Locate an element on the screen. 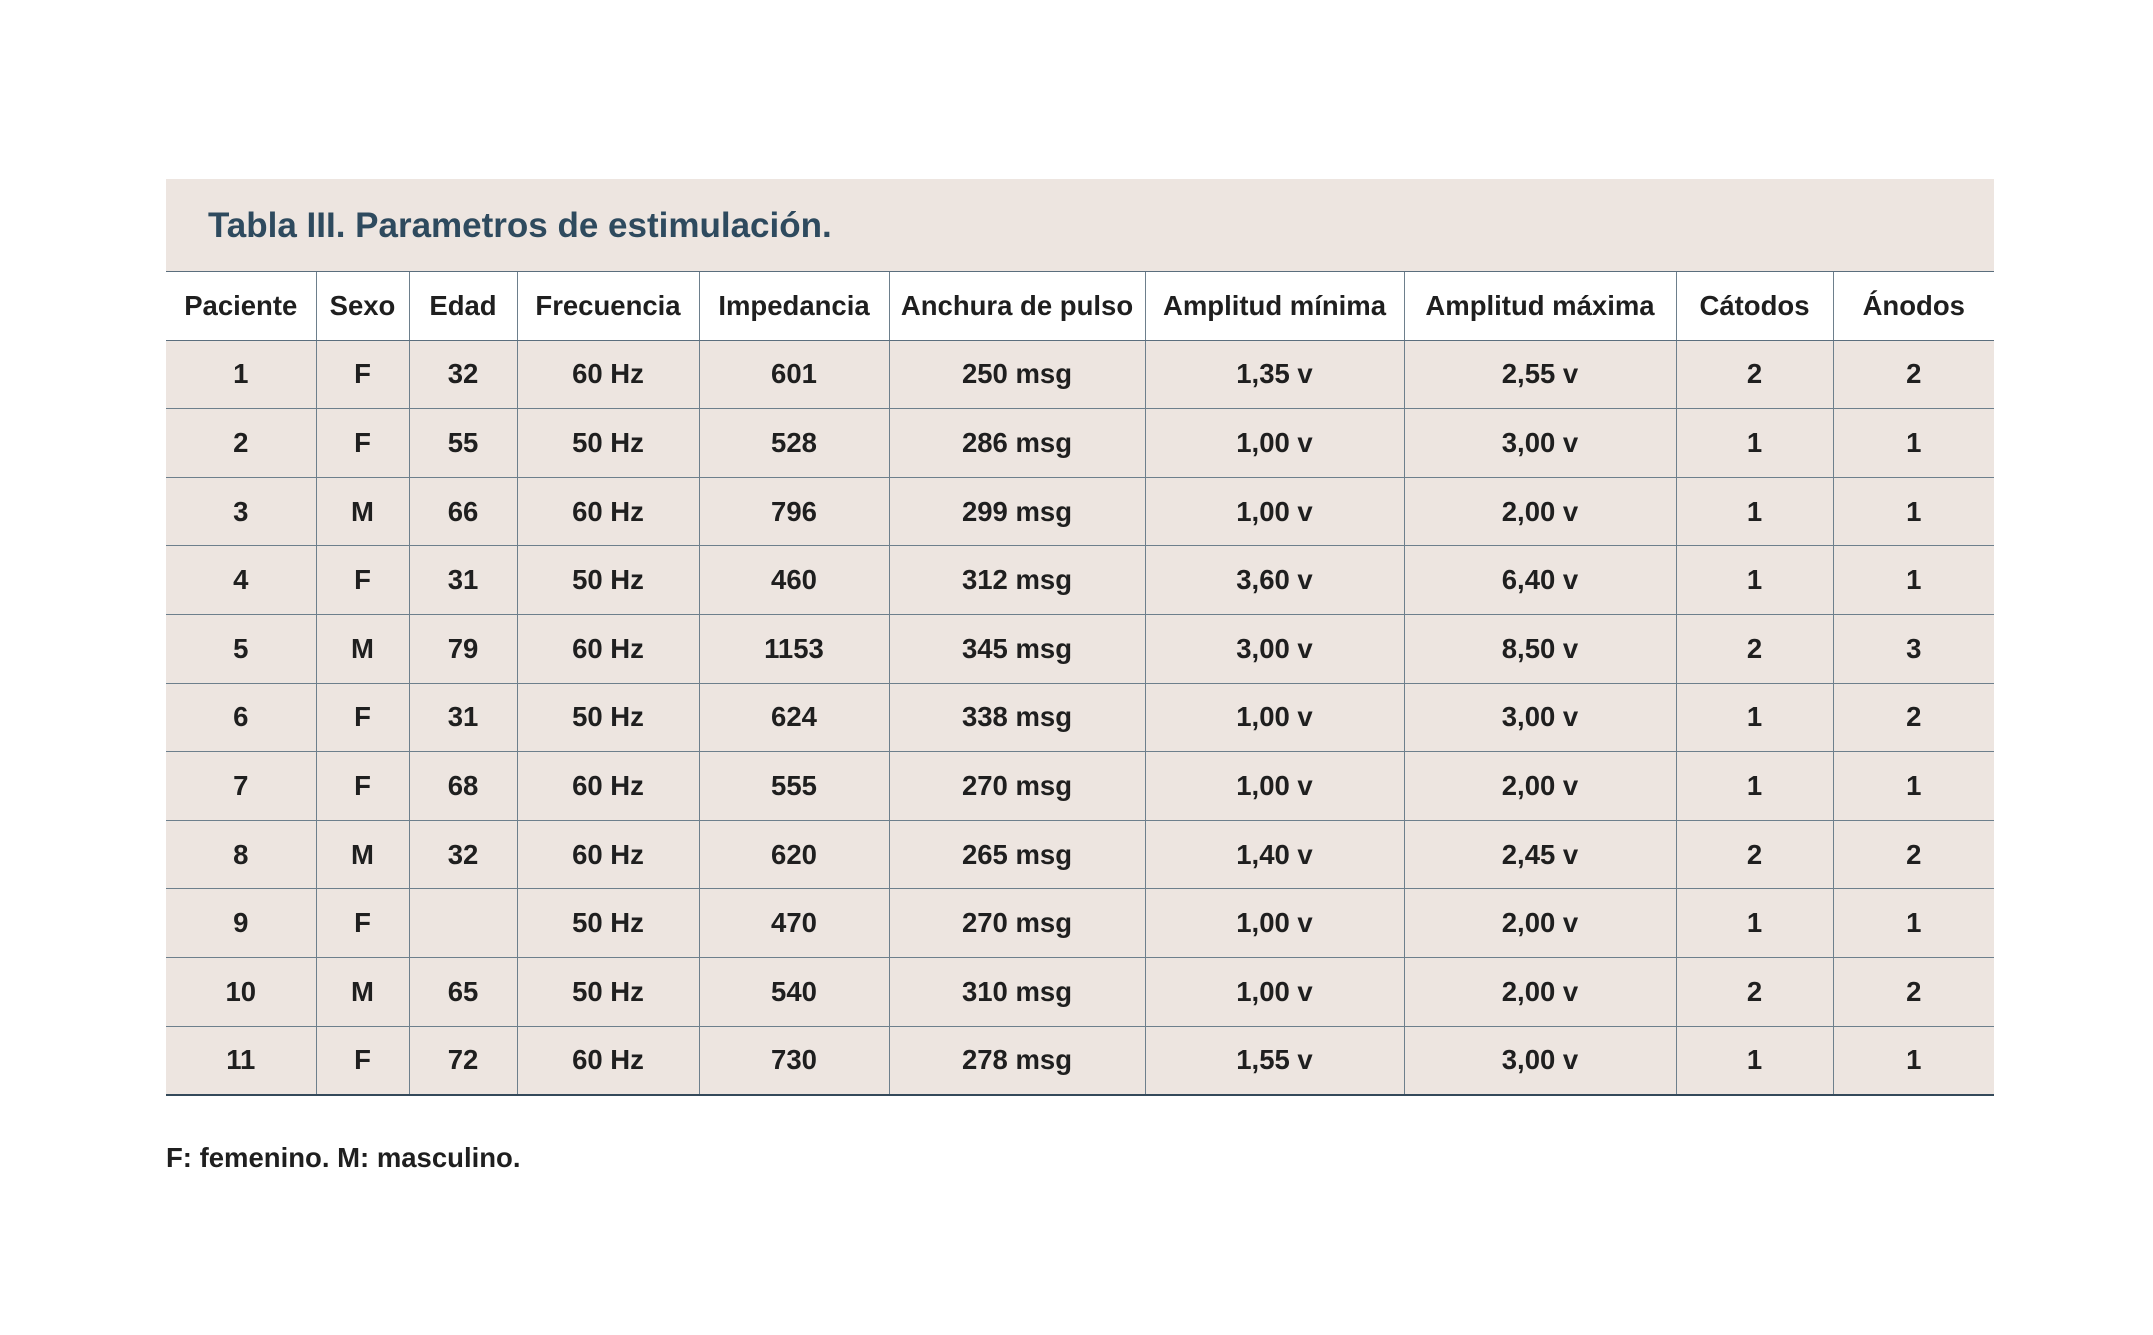 The height and width of the screenshot is (1335, 2153). table-cell: 1,40 v is located at coordinates (1275, 855).